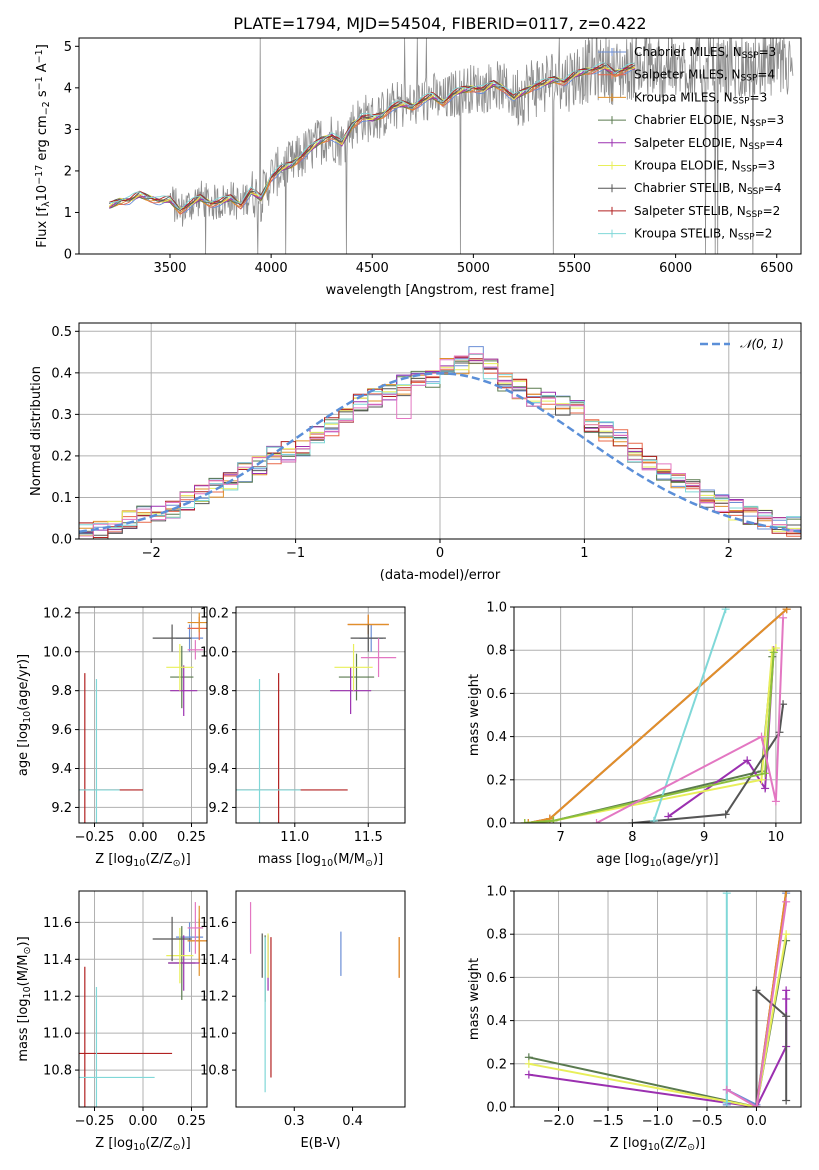 The width and height of the screenshot is (819, 1170). What do you see at coordinates (632, 837) in the screenshot?
I see `x-tick-label: 8` at bounding box center [632, 837].